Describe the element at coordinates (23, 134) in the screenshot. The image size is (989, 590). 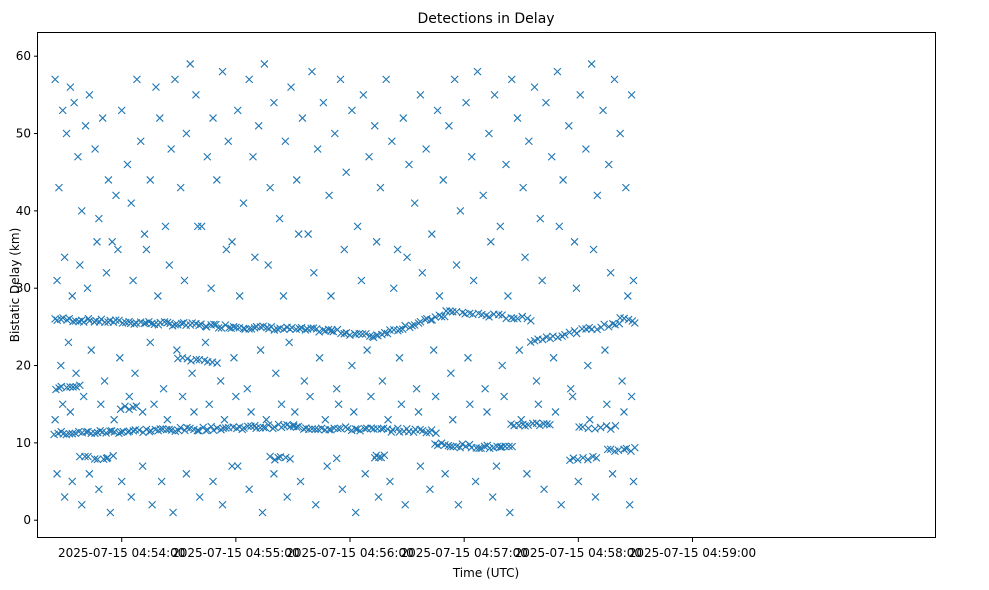
I see `y-tick-label: 50` at that location.